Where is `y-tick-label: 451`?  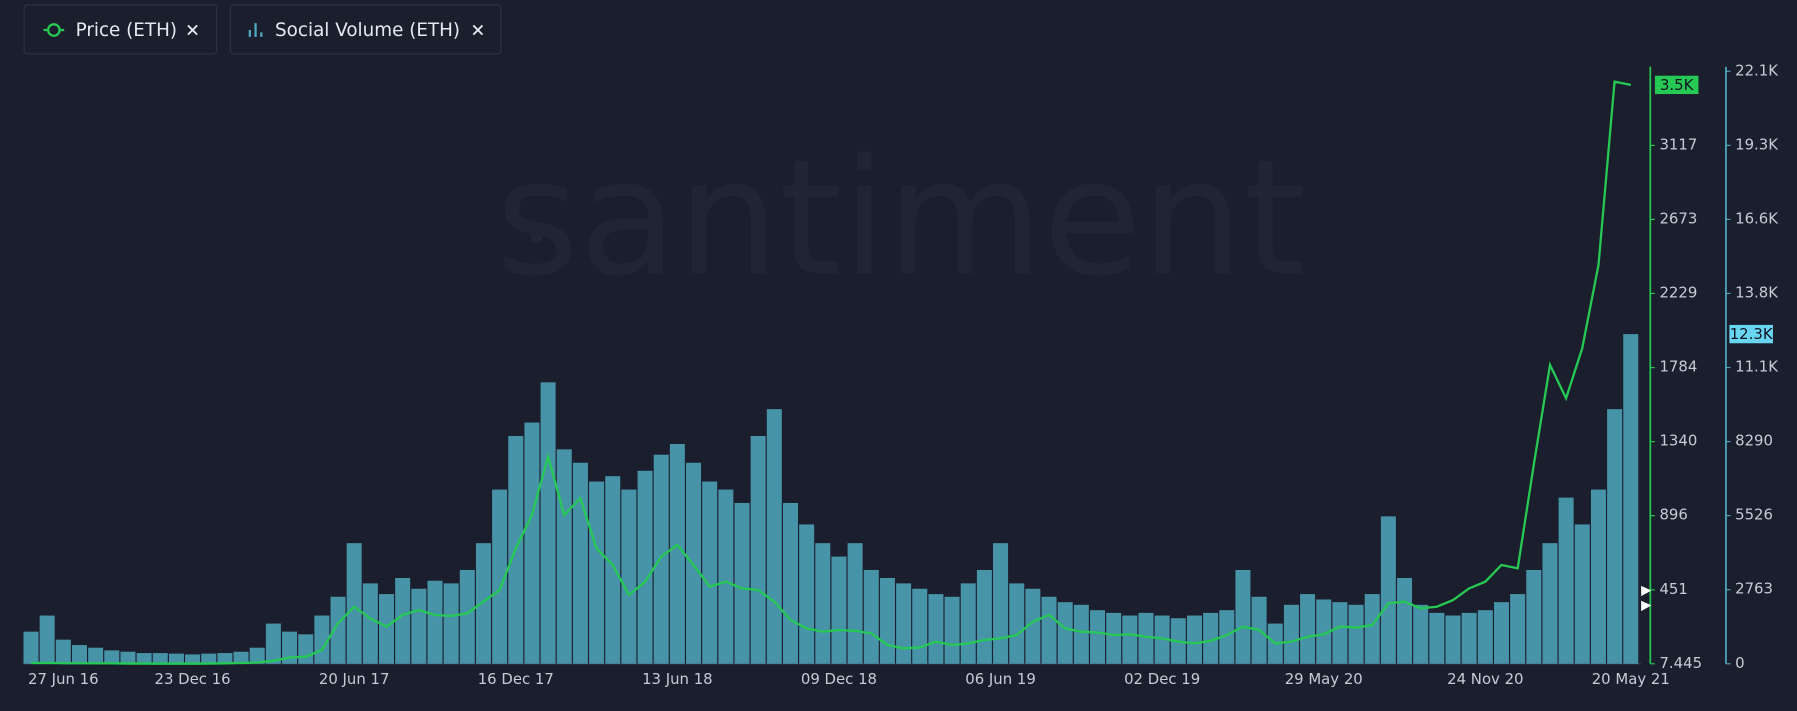 y-tick-label: 451 is located at coordinates (1673, 589).